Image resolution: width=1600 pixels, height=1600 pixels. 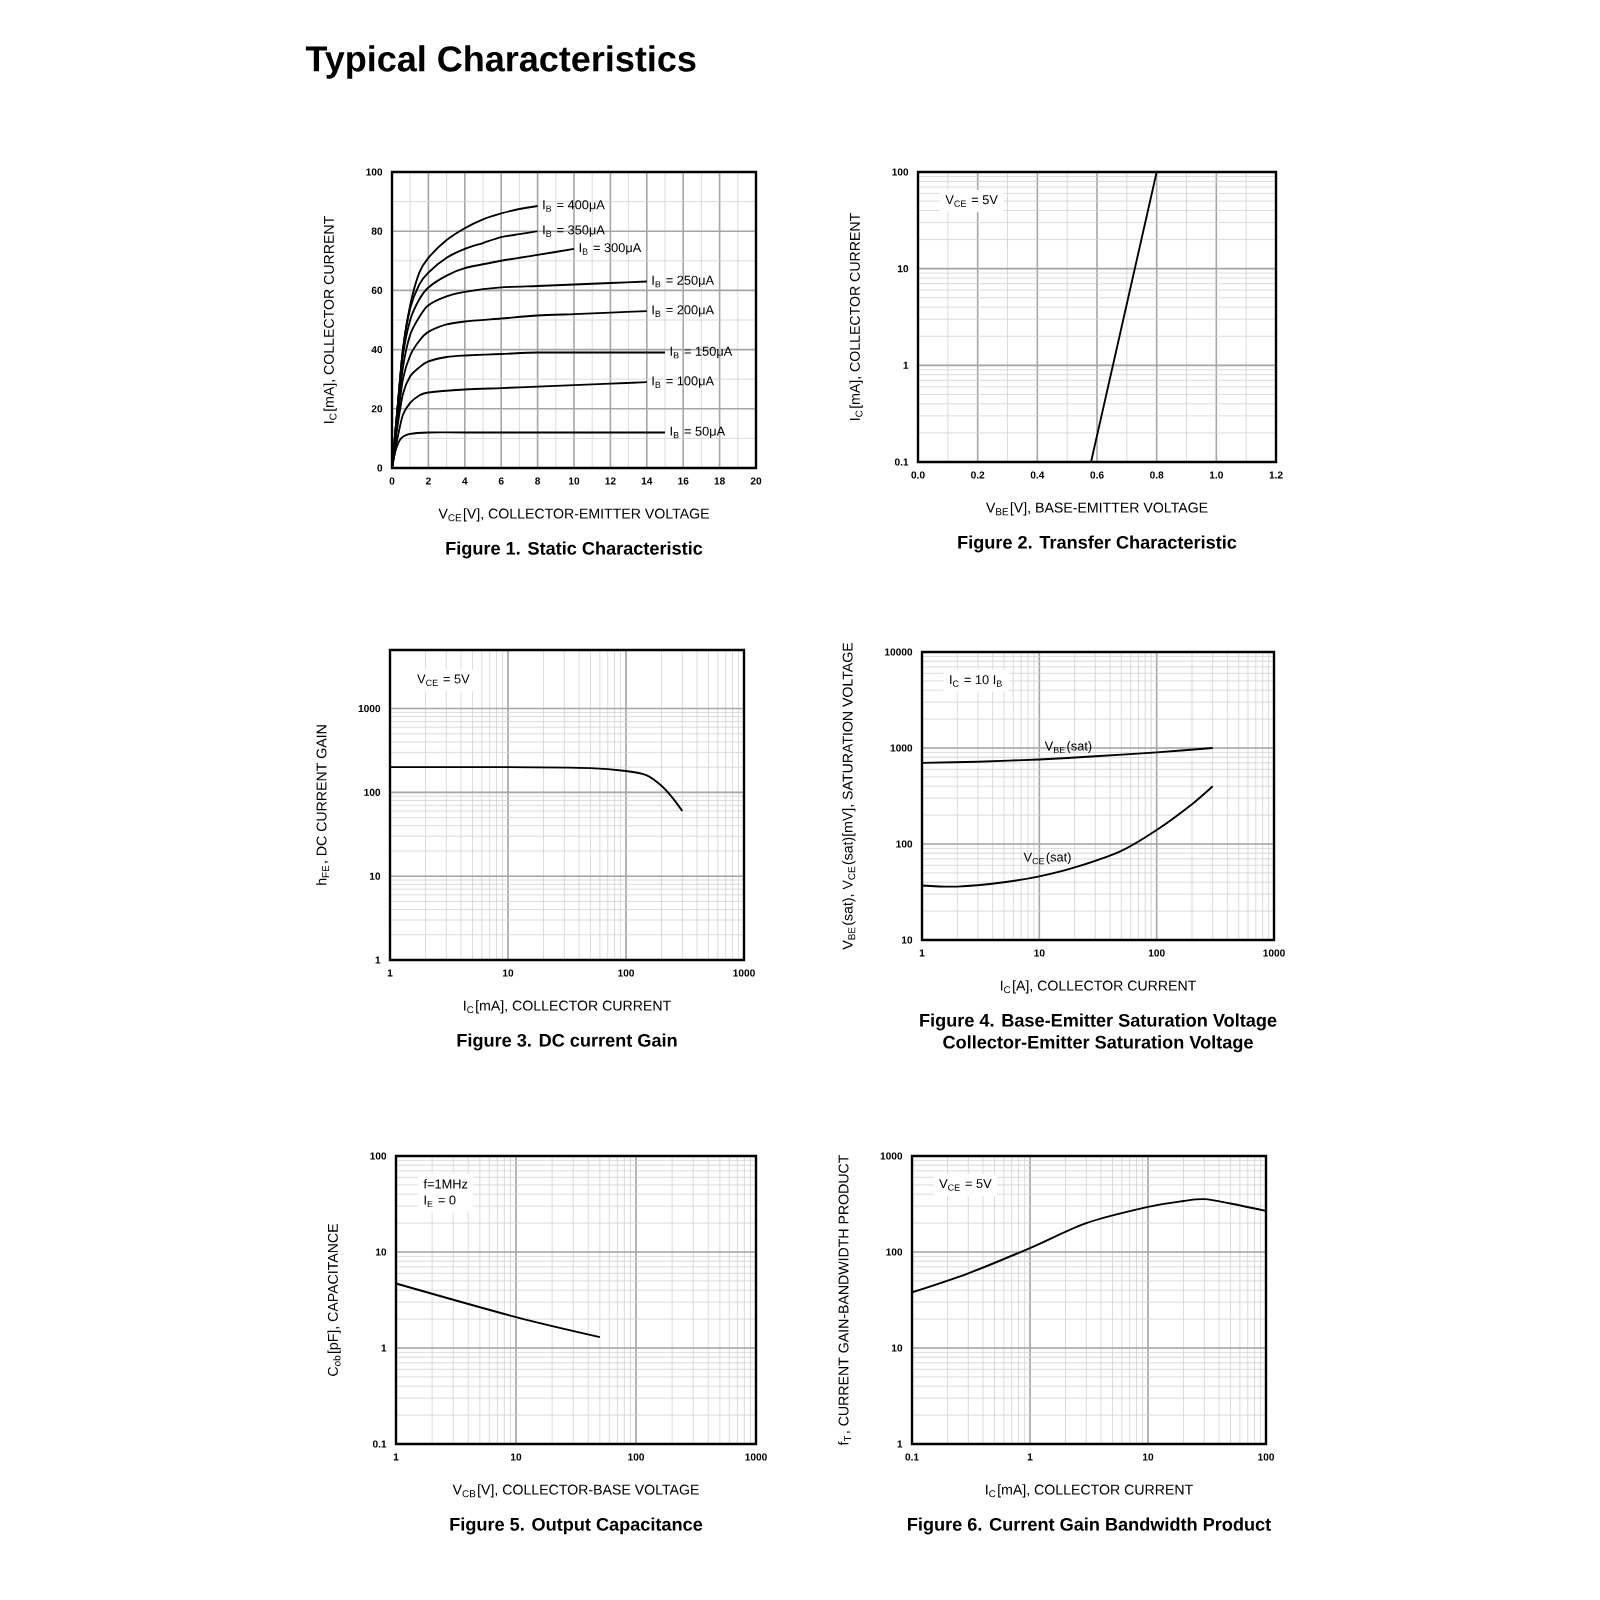 What do you see at coordinates (1097, 544) in the screenshot?
I see `text: Figure 2. Transfer Characteristic` at bounding box center [1097, 544].